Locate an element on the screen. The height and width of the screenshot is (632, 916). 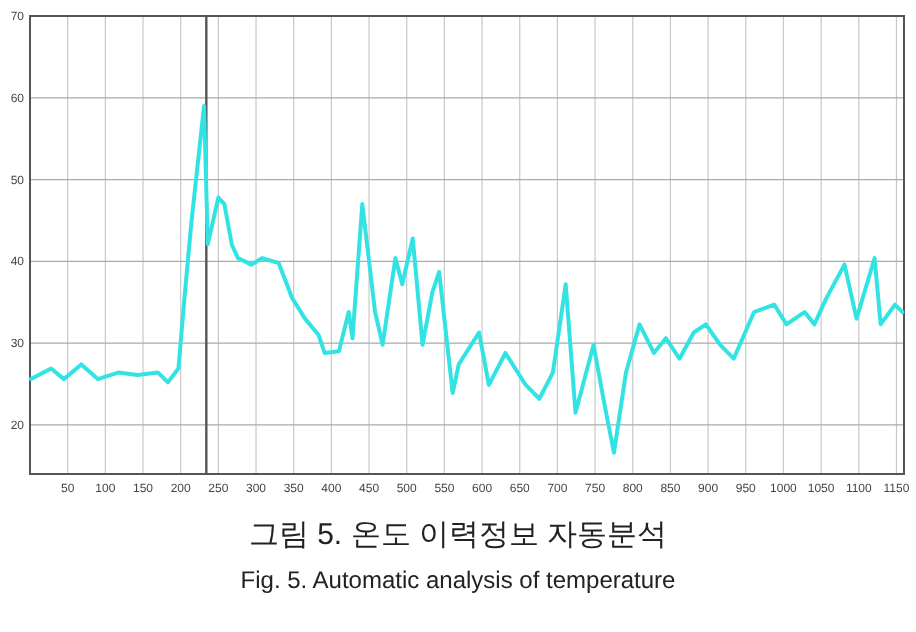
caption: Fig. 5. Automatic analysis of temperature is located at coordinates (458, 580).